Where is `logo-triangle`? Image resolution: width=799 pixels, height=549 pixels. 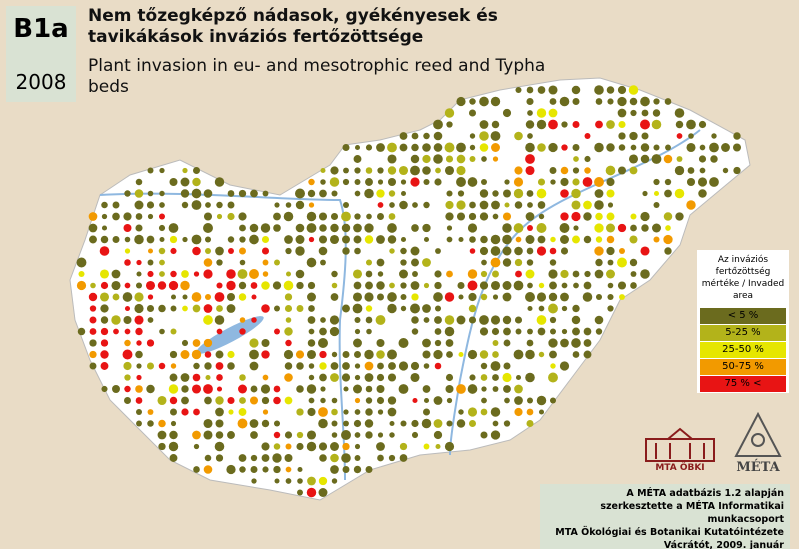
logo-triangle is located at coordinates (758, 434).